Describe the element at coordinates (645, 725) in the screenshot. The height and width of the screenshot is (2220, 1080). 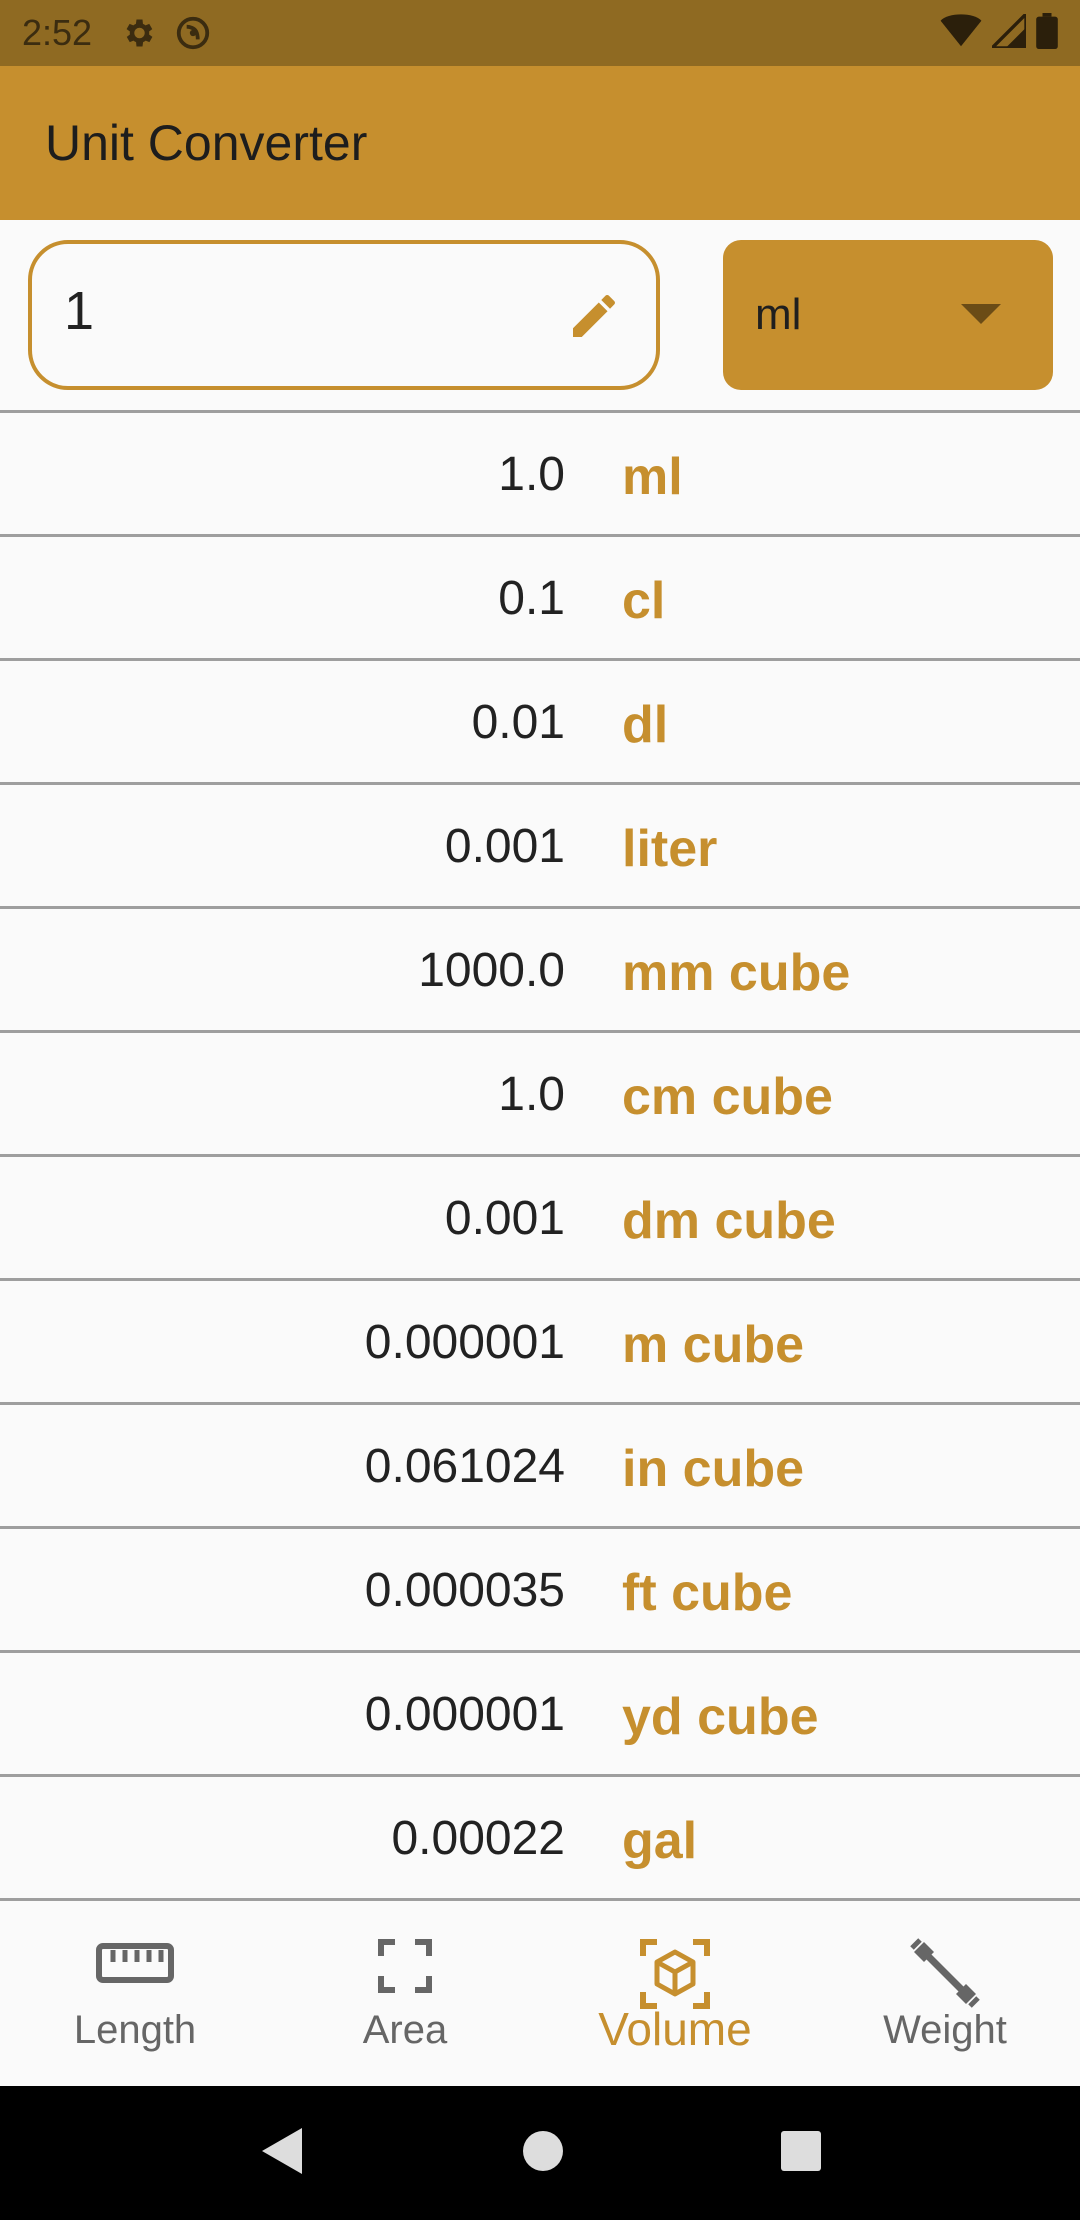
I see `result-unit: dl` at that location.